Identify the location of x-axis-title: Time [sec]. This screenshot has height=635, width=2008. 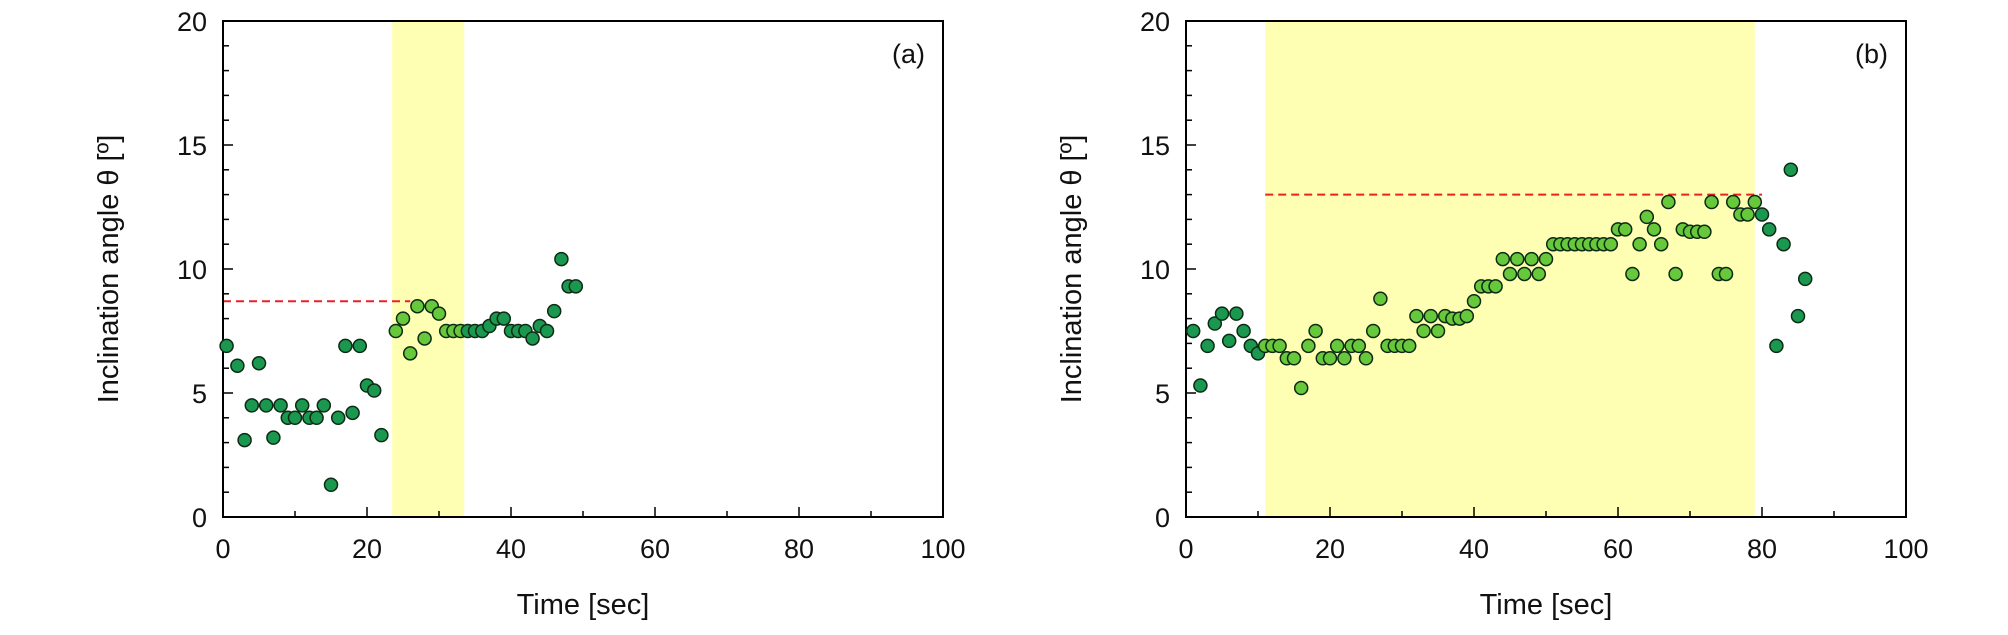
(1546, 605).